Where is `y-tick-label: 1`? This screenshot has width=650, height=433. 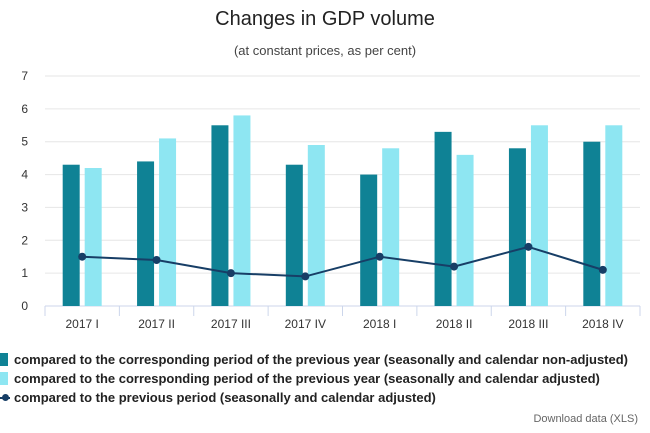 y-tick-label: 1 is located at coordinates (24, 273).